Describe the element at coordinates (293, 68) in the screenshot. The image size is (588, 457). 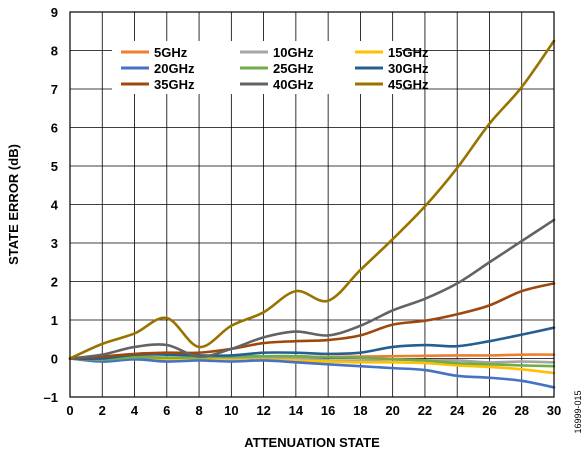
I see `legend-label: 25GHz` at that location.